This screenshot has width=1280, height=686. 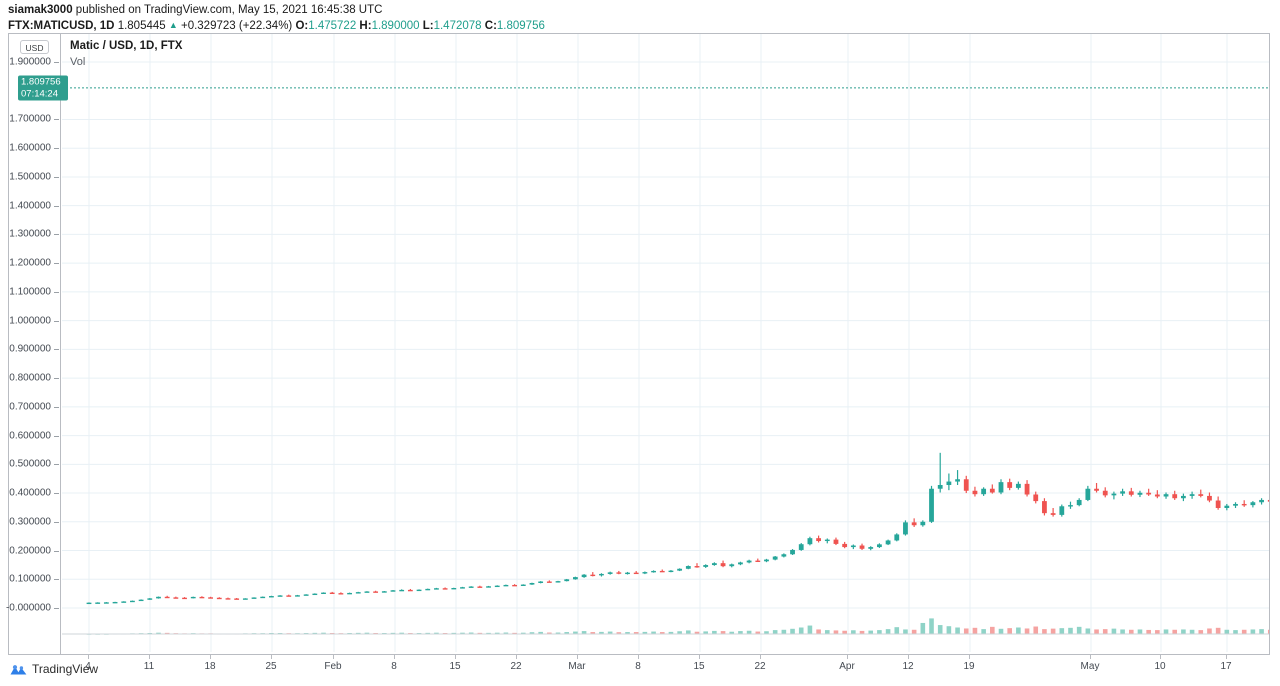 What do you see at coordinates (54, 669) in the screenshot?
I see `tradingview-brand: TradingView` at bounding box center [54, 669].